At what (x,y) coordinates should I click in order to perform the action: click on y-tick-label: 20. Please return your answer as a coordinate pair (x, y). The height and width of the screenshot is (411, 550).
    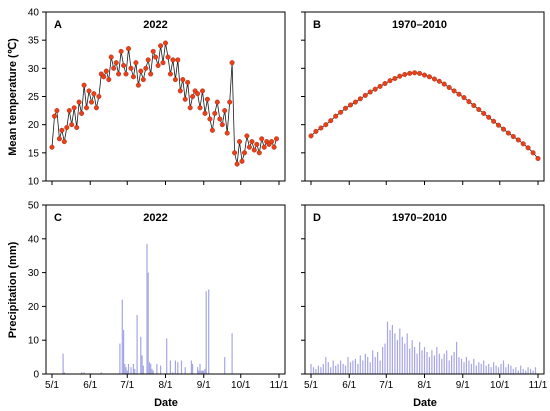
    Looking at the image, I should click on (34, 307).